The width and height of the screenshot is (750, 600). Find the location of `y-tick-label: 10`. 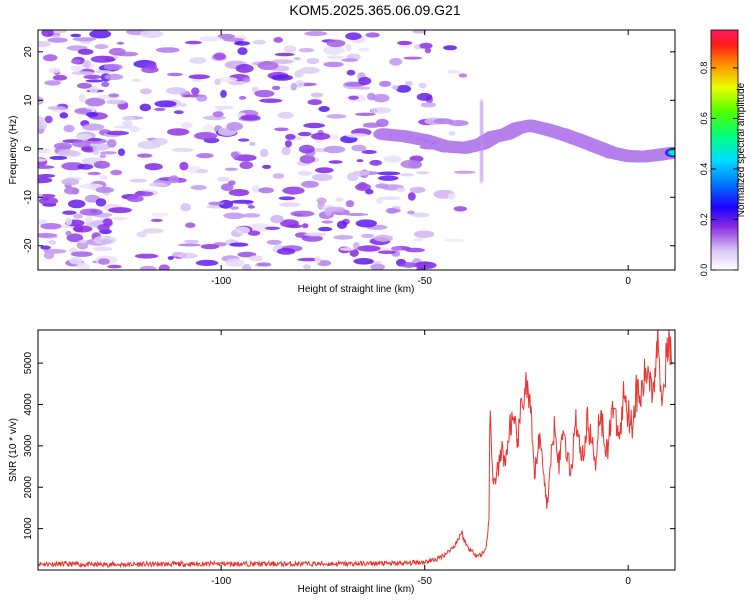

y-tick-label: 10 is located at coordinates (28, 100).